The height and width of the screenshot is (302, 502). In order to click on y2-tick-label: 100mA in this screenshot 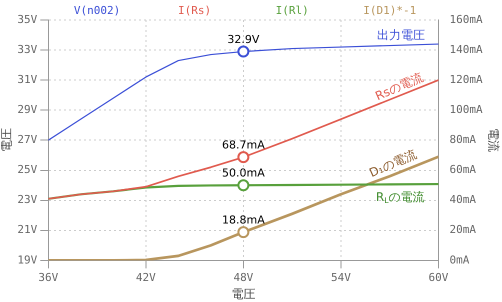, I will do `click(466, 109)`.